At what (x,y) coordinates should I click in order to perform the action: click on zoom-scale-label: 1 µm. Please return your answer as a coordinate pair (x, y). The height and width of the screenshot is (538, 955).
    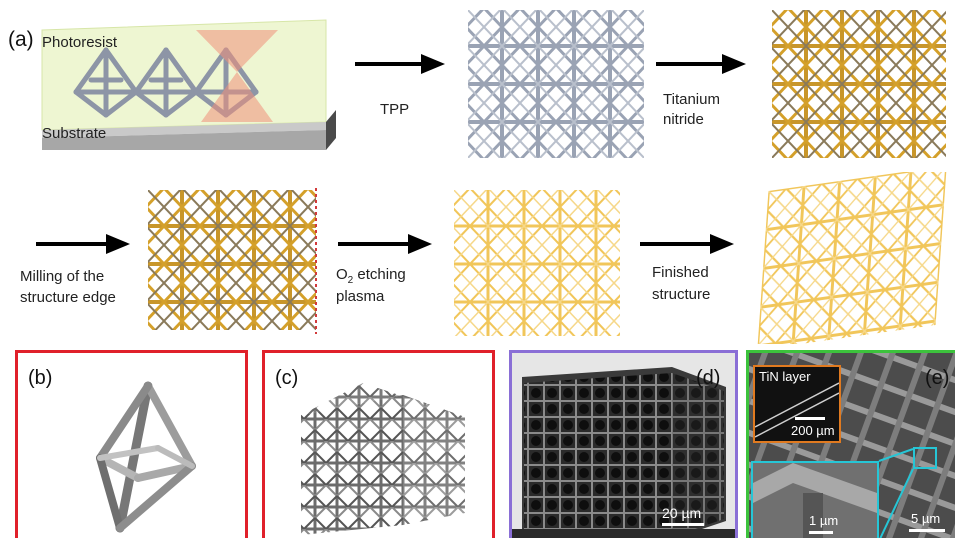
    Looking at the image, I should click on (824, 520).